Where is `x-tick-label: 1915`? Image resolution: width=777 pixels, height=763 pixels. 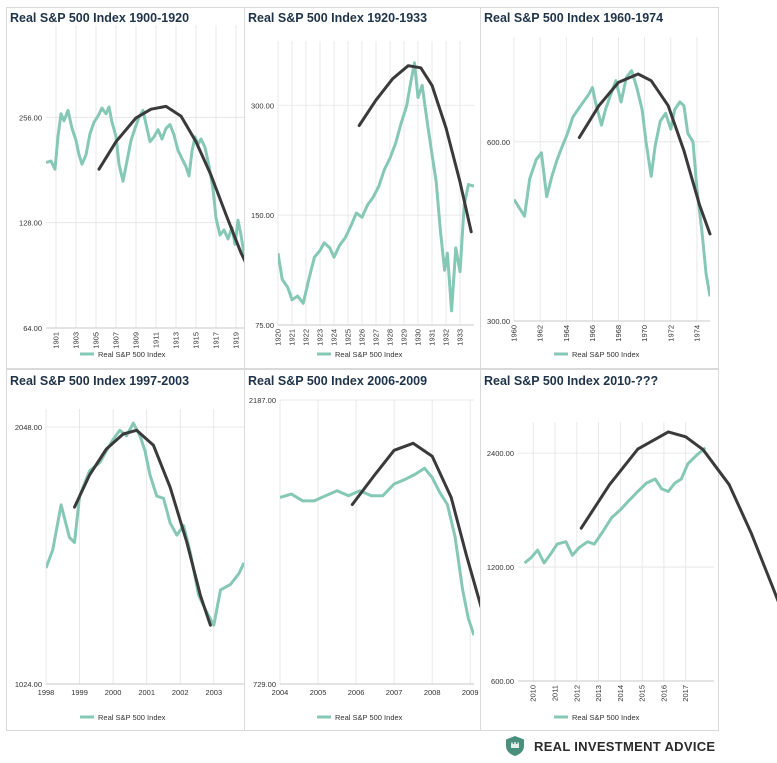 x-tick-label: 1915 is located at coordinates (196, 340).